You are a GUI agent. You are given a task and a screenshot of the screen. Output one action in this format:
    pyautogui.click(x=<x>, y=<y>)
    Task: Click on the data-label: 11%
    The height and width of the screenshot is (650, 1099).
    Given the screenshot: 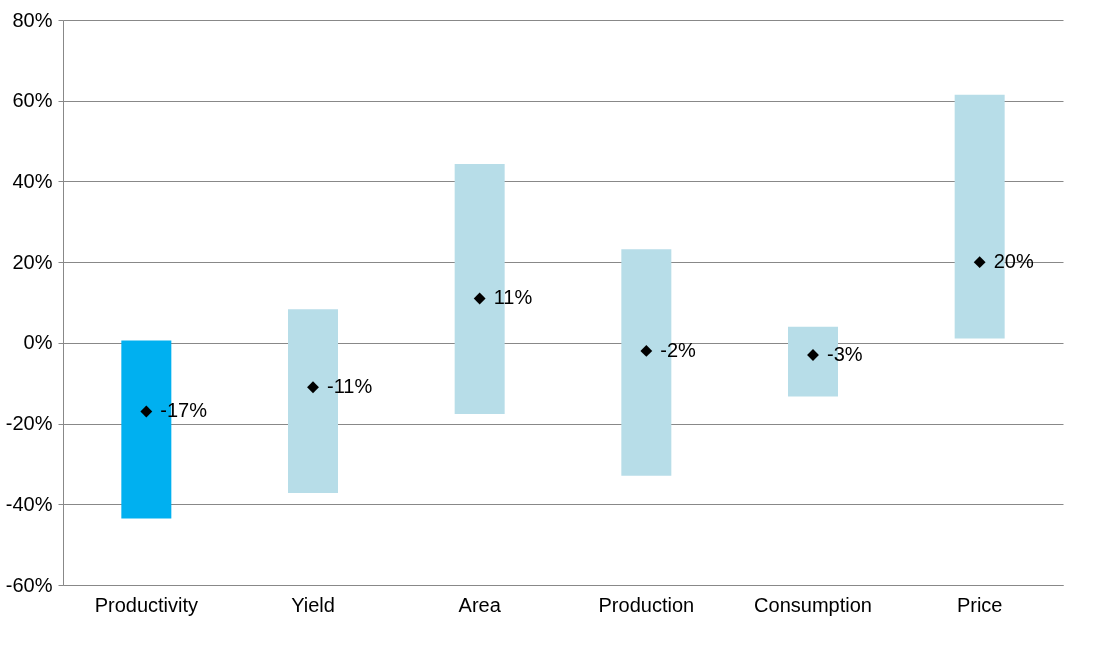 What is the action you would take?
    pyautogui.click(x=513, y=297)
    